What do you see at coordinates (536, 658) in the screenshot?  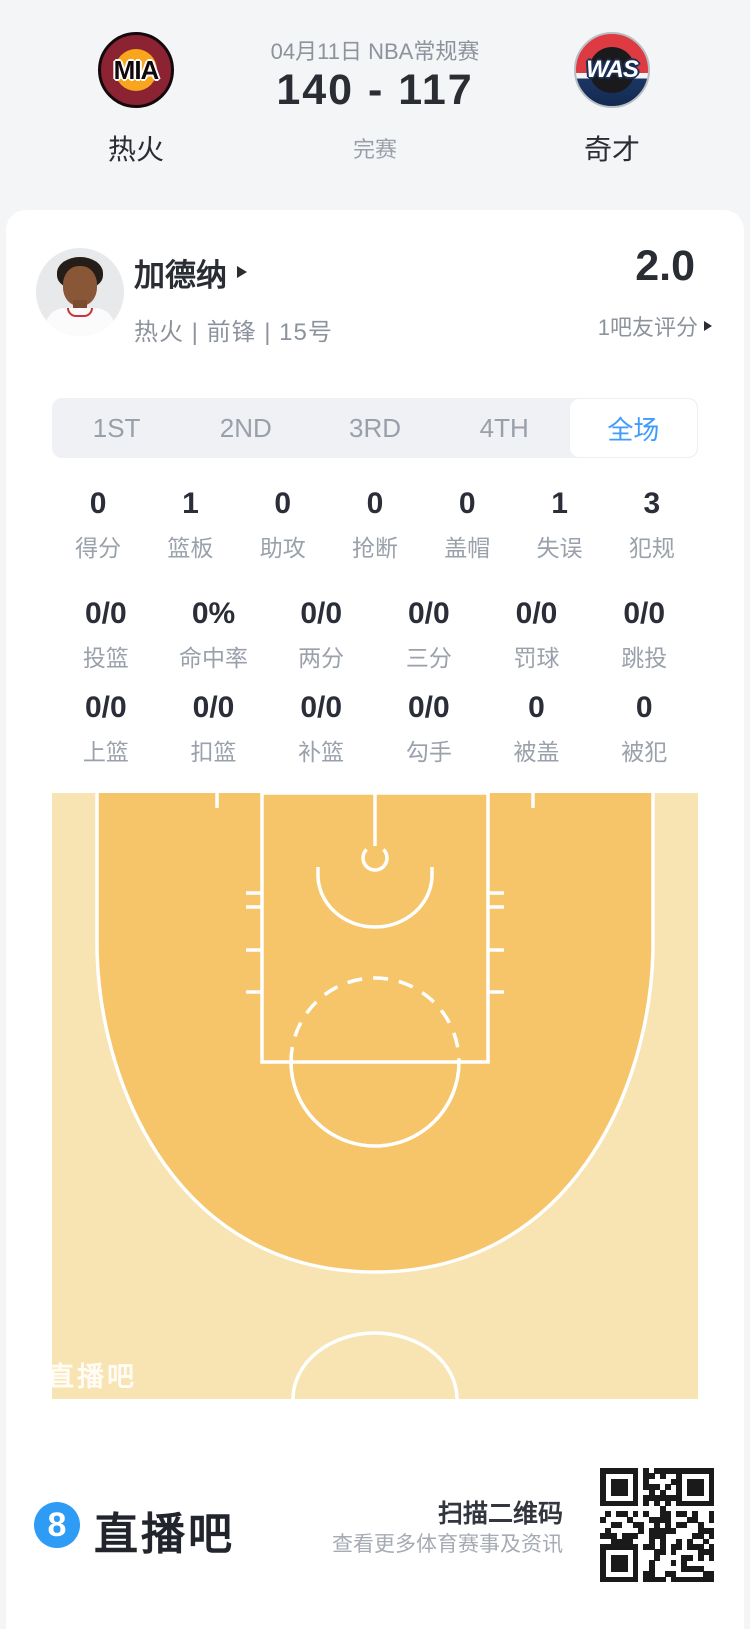 I see `stat-label: 罚球` at bounding box center [536, 658].